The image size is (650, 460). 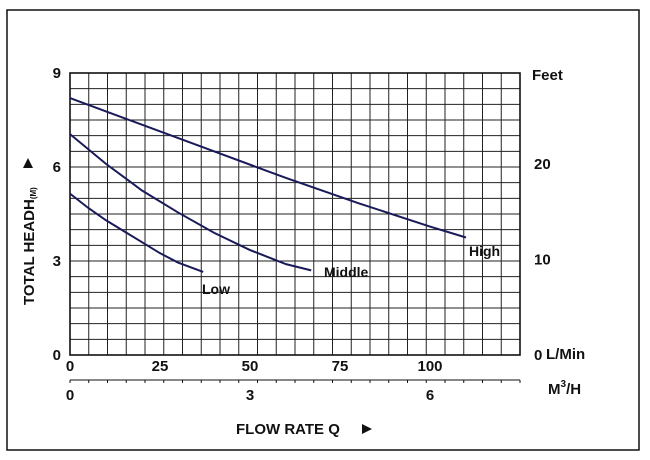 I want to click on series-middle-line, so click(x=190, y=202).